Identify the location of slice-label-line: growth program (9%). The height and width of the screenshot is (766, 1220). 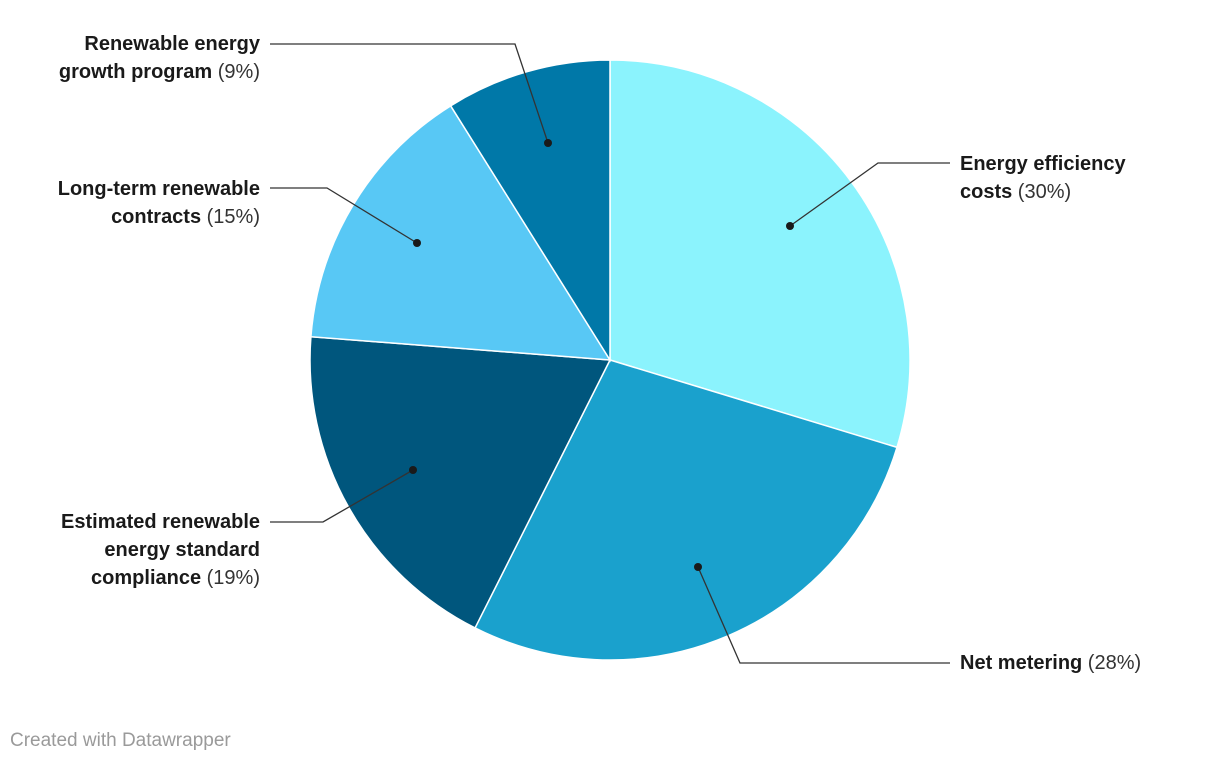
(159, 72).